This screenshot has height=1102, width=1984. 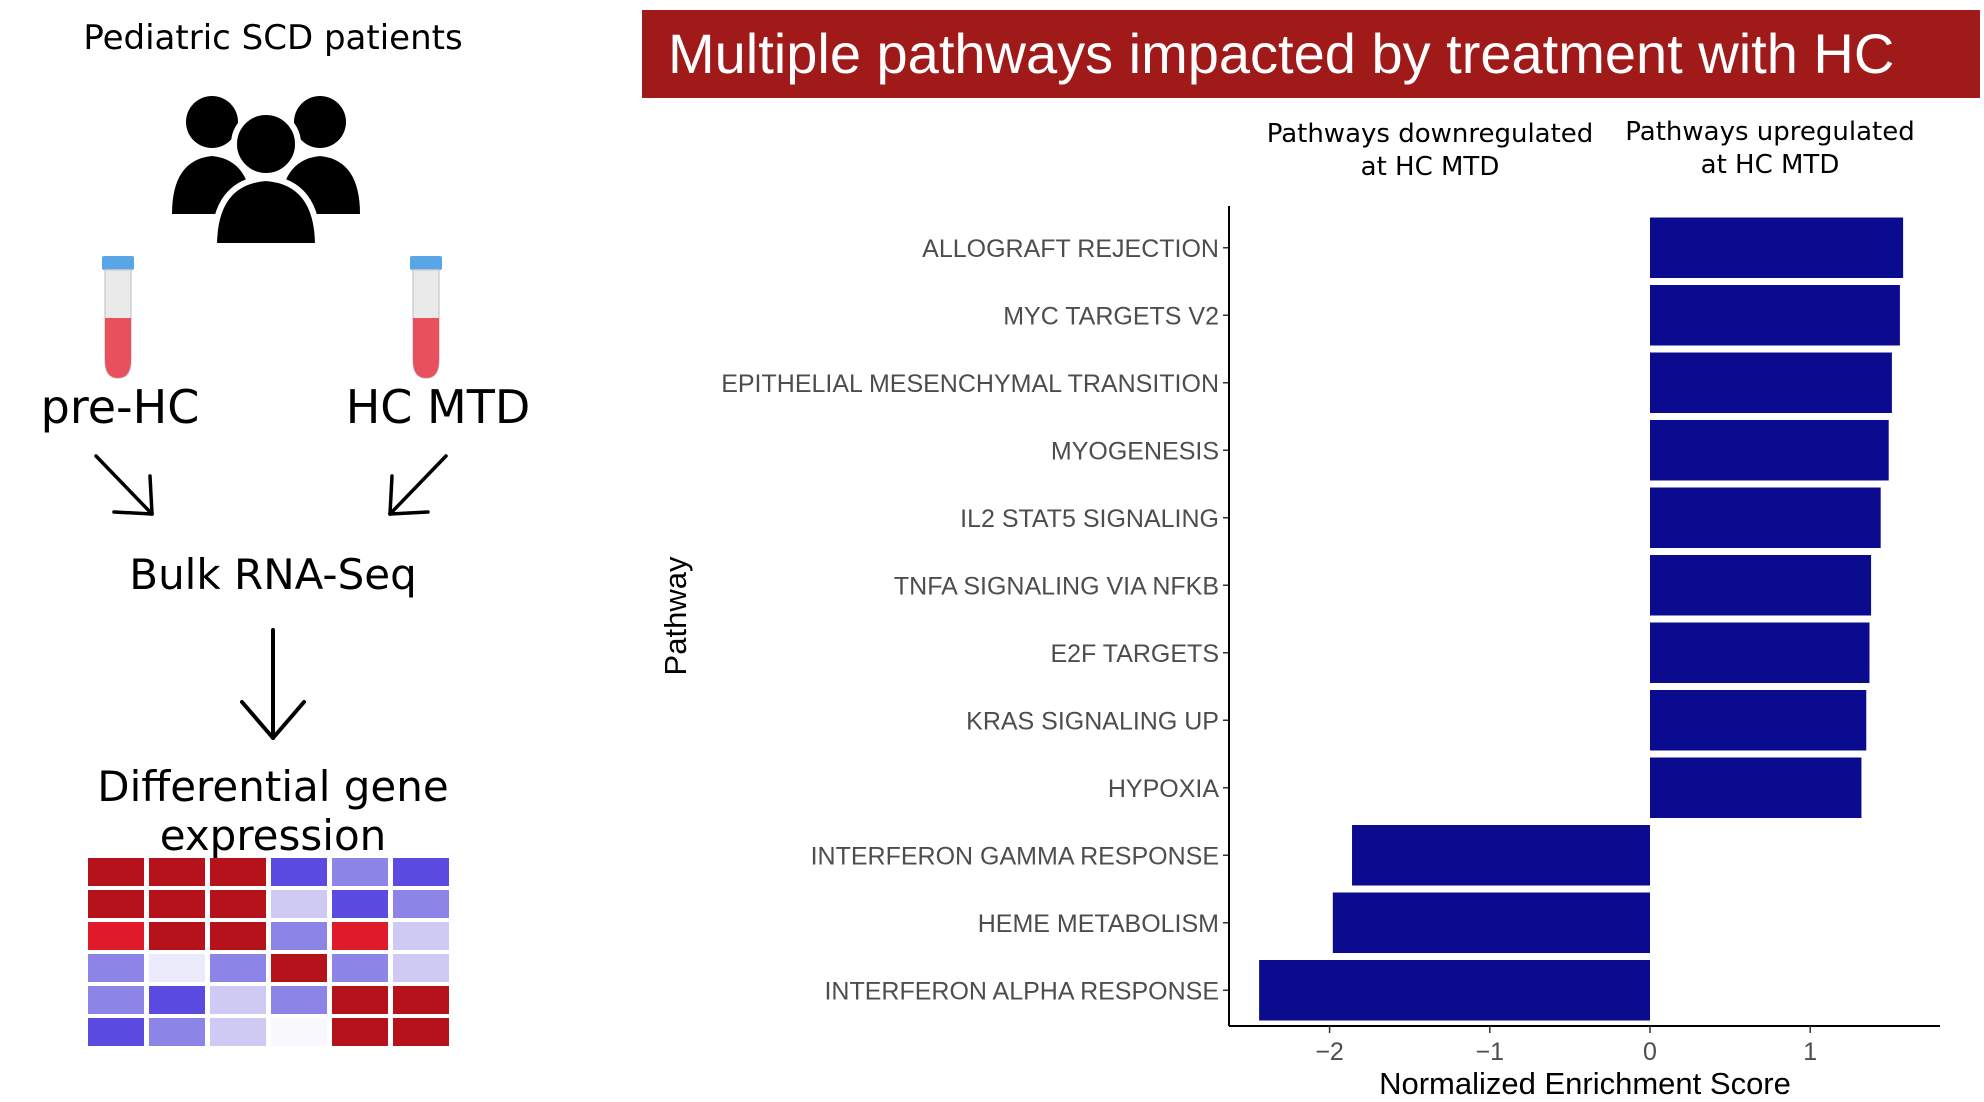 What do you see at coordinates (273, 38) in the screenshot?
I see `left-panel-title: Pediatric SCD patients` at bounding box center [273, 38].